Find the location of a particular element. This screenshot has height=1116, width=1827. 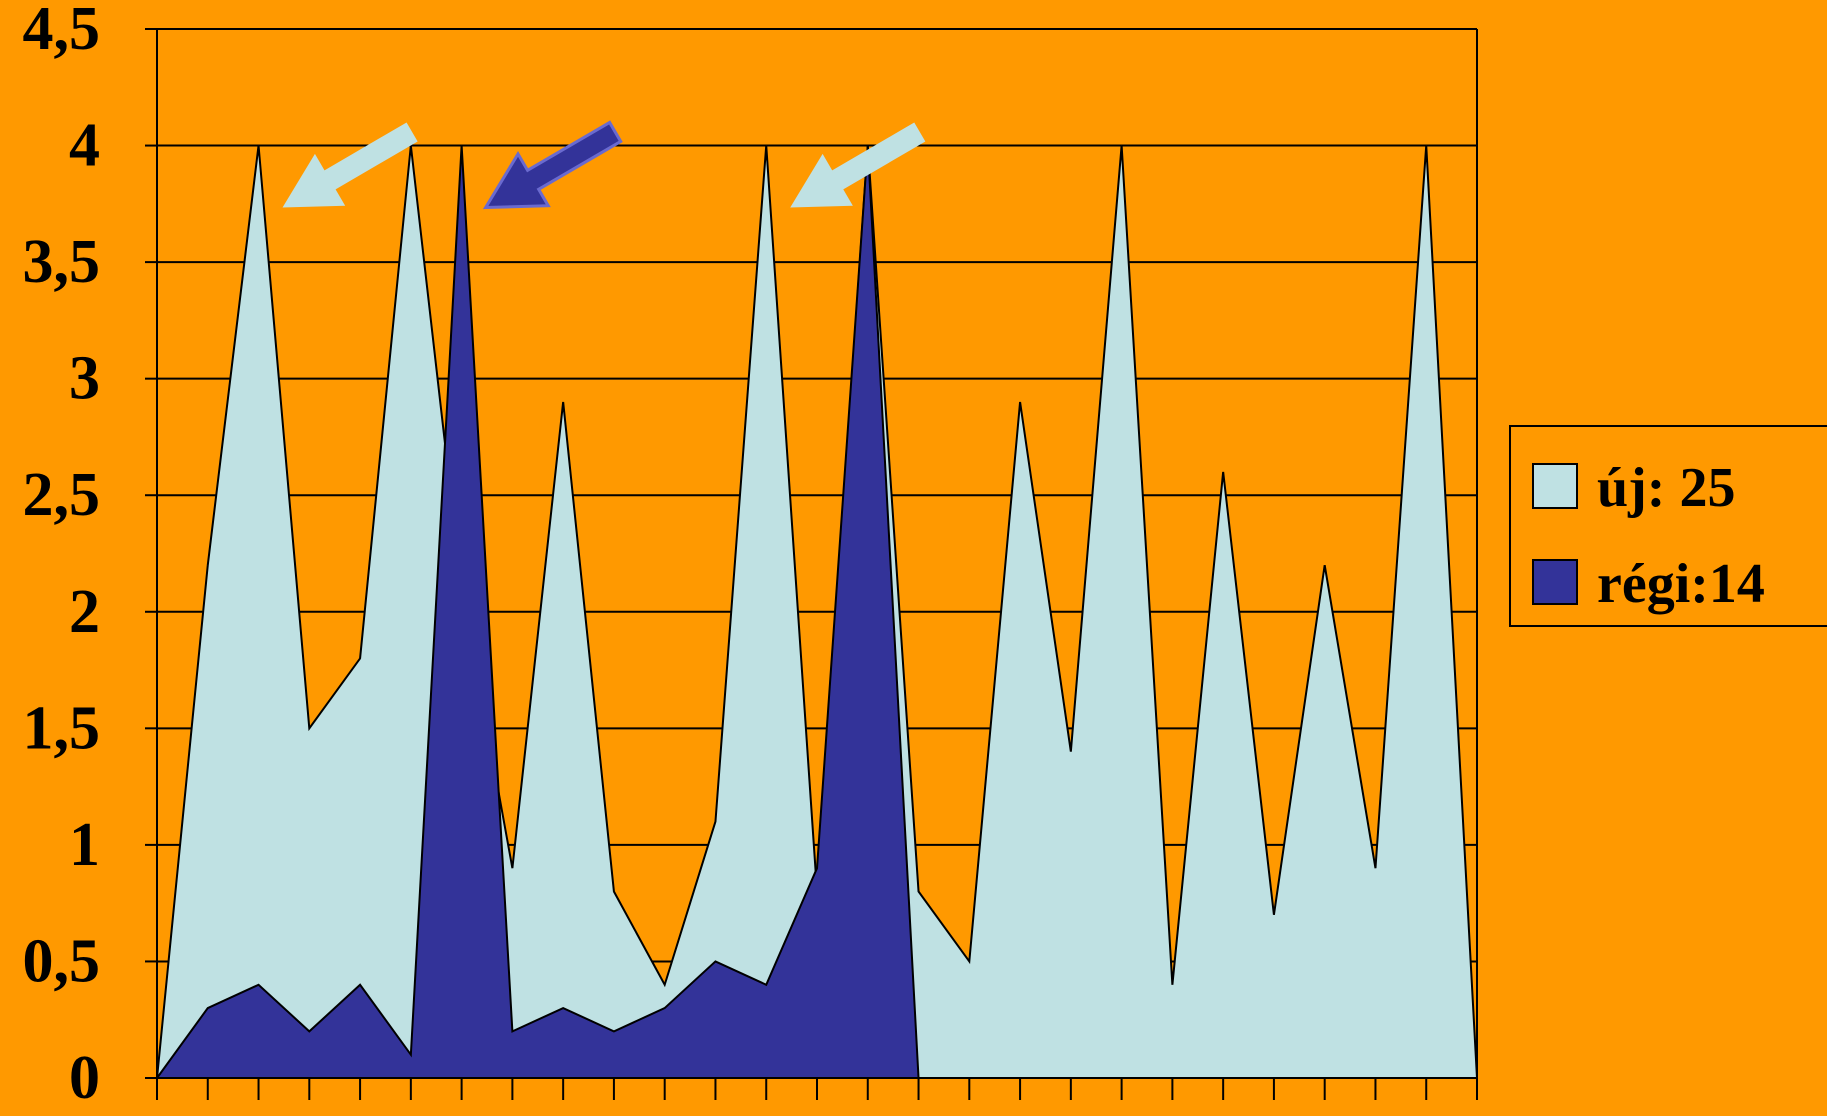

y-tick-label: 3 is located at coordinates (84, 379).